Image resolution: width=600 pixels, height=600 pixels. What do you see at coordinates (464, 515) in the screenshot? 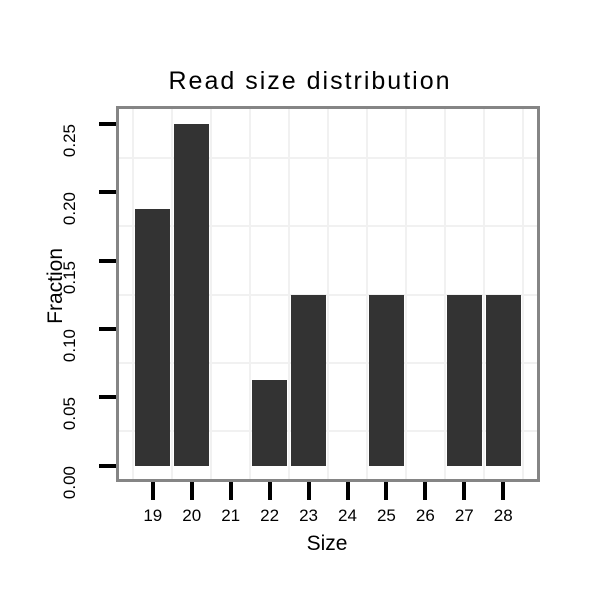
I see `x-tick-label-27: 27` at bounding box center [464, 515].